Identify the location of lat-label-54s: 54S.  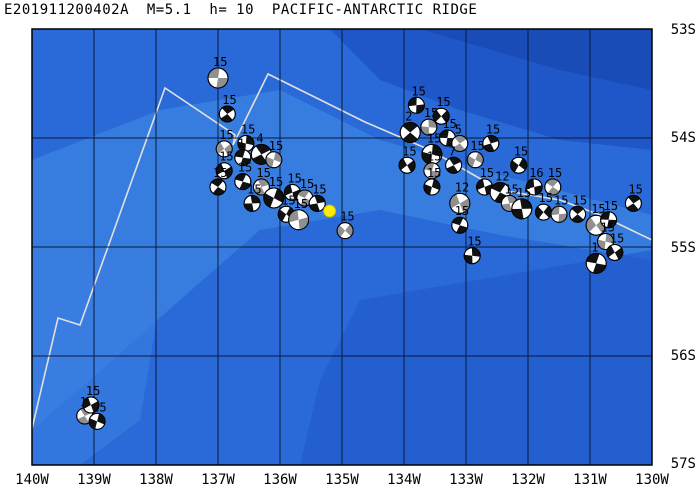
(683, 138).